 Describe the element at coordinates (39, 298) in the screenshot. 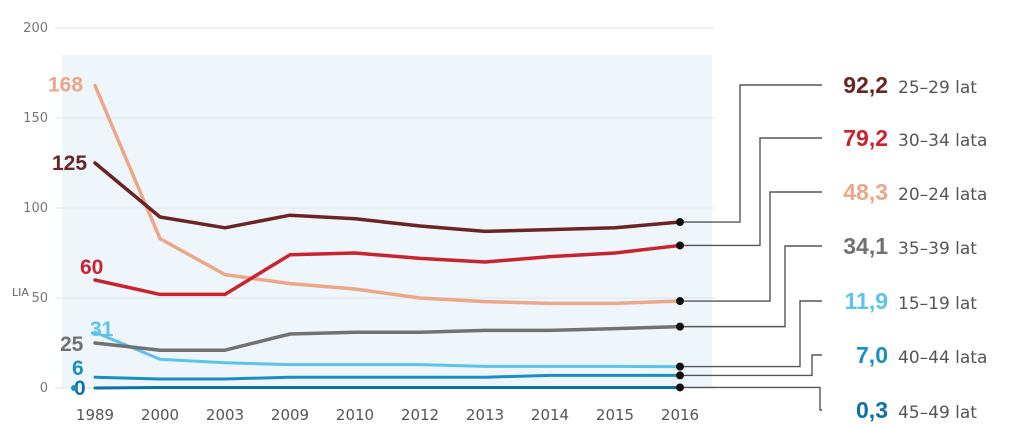

I see `y-tick-label: 50` at that location.